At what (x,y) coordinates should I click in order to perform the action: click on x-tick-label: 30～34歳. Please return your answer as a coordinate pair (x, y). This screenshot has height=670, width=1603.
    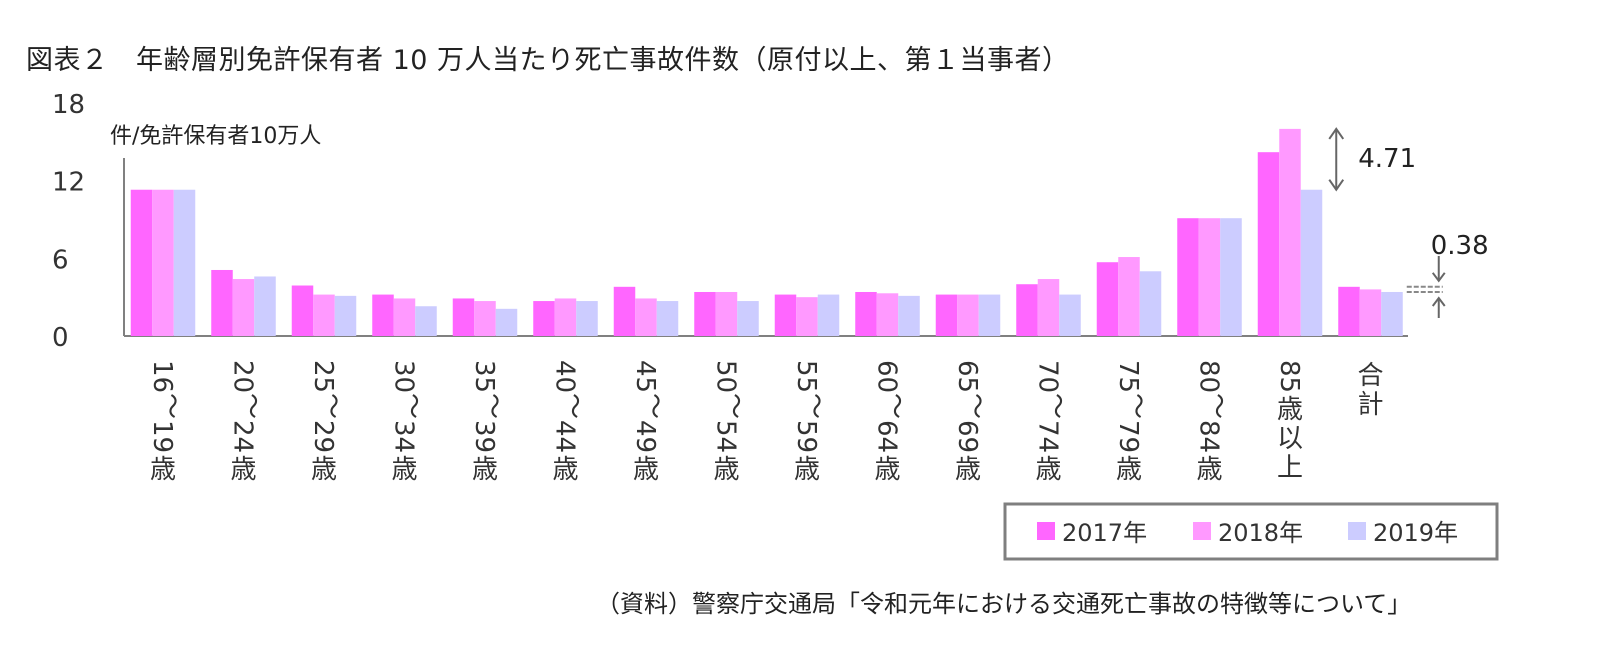
    Looking at the image, I should click on (408, 422).